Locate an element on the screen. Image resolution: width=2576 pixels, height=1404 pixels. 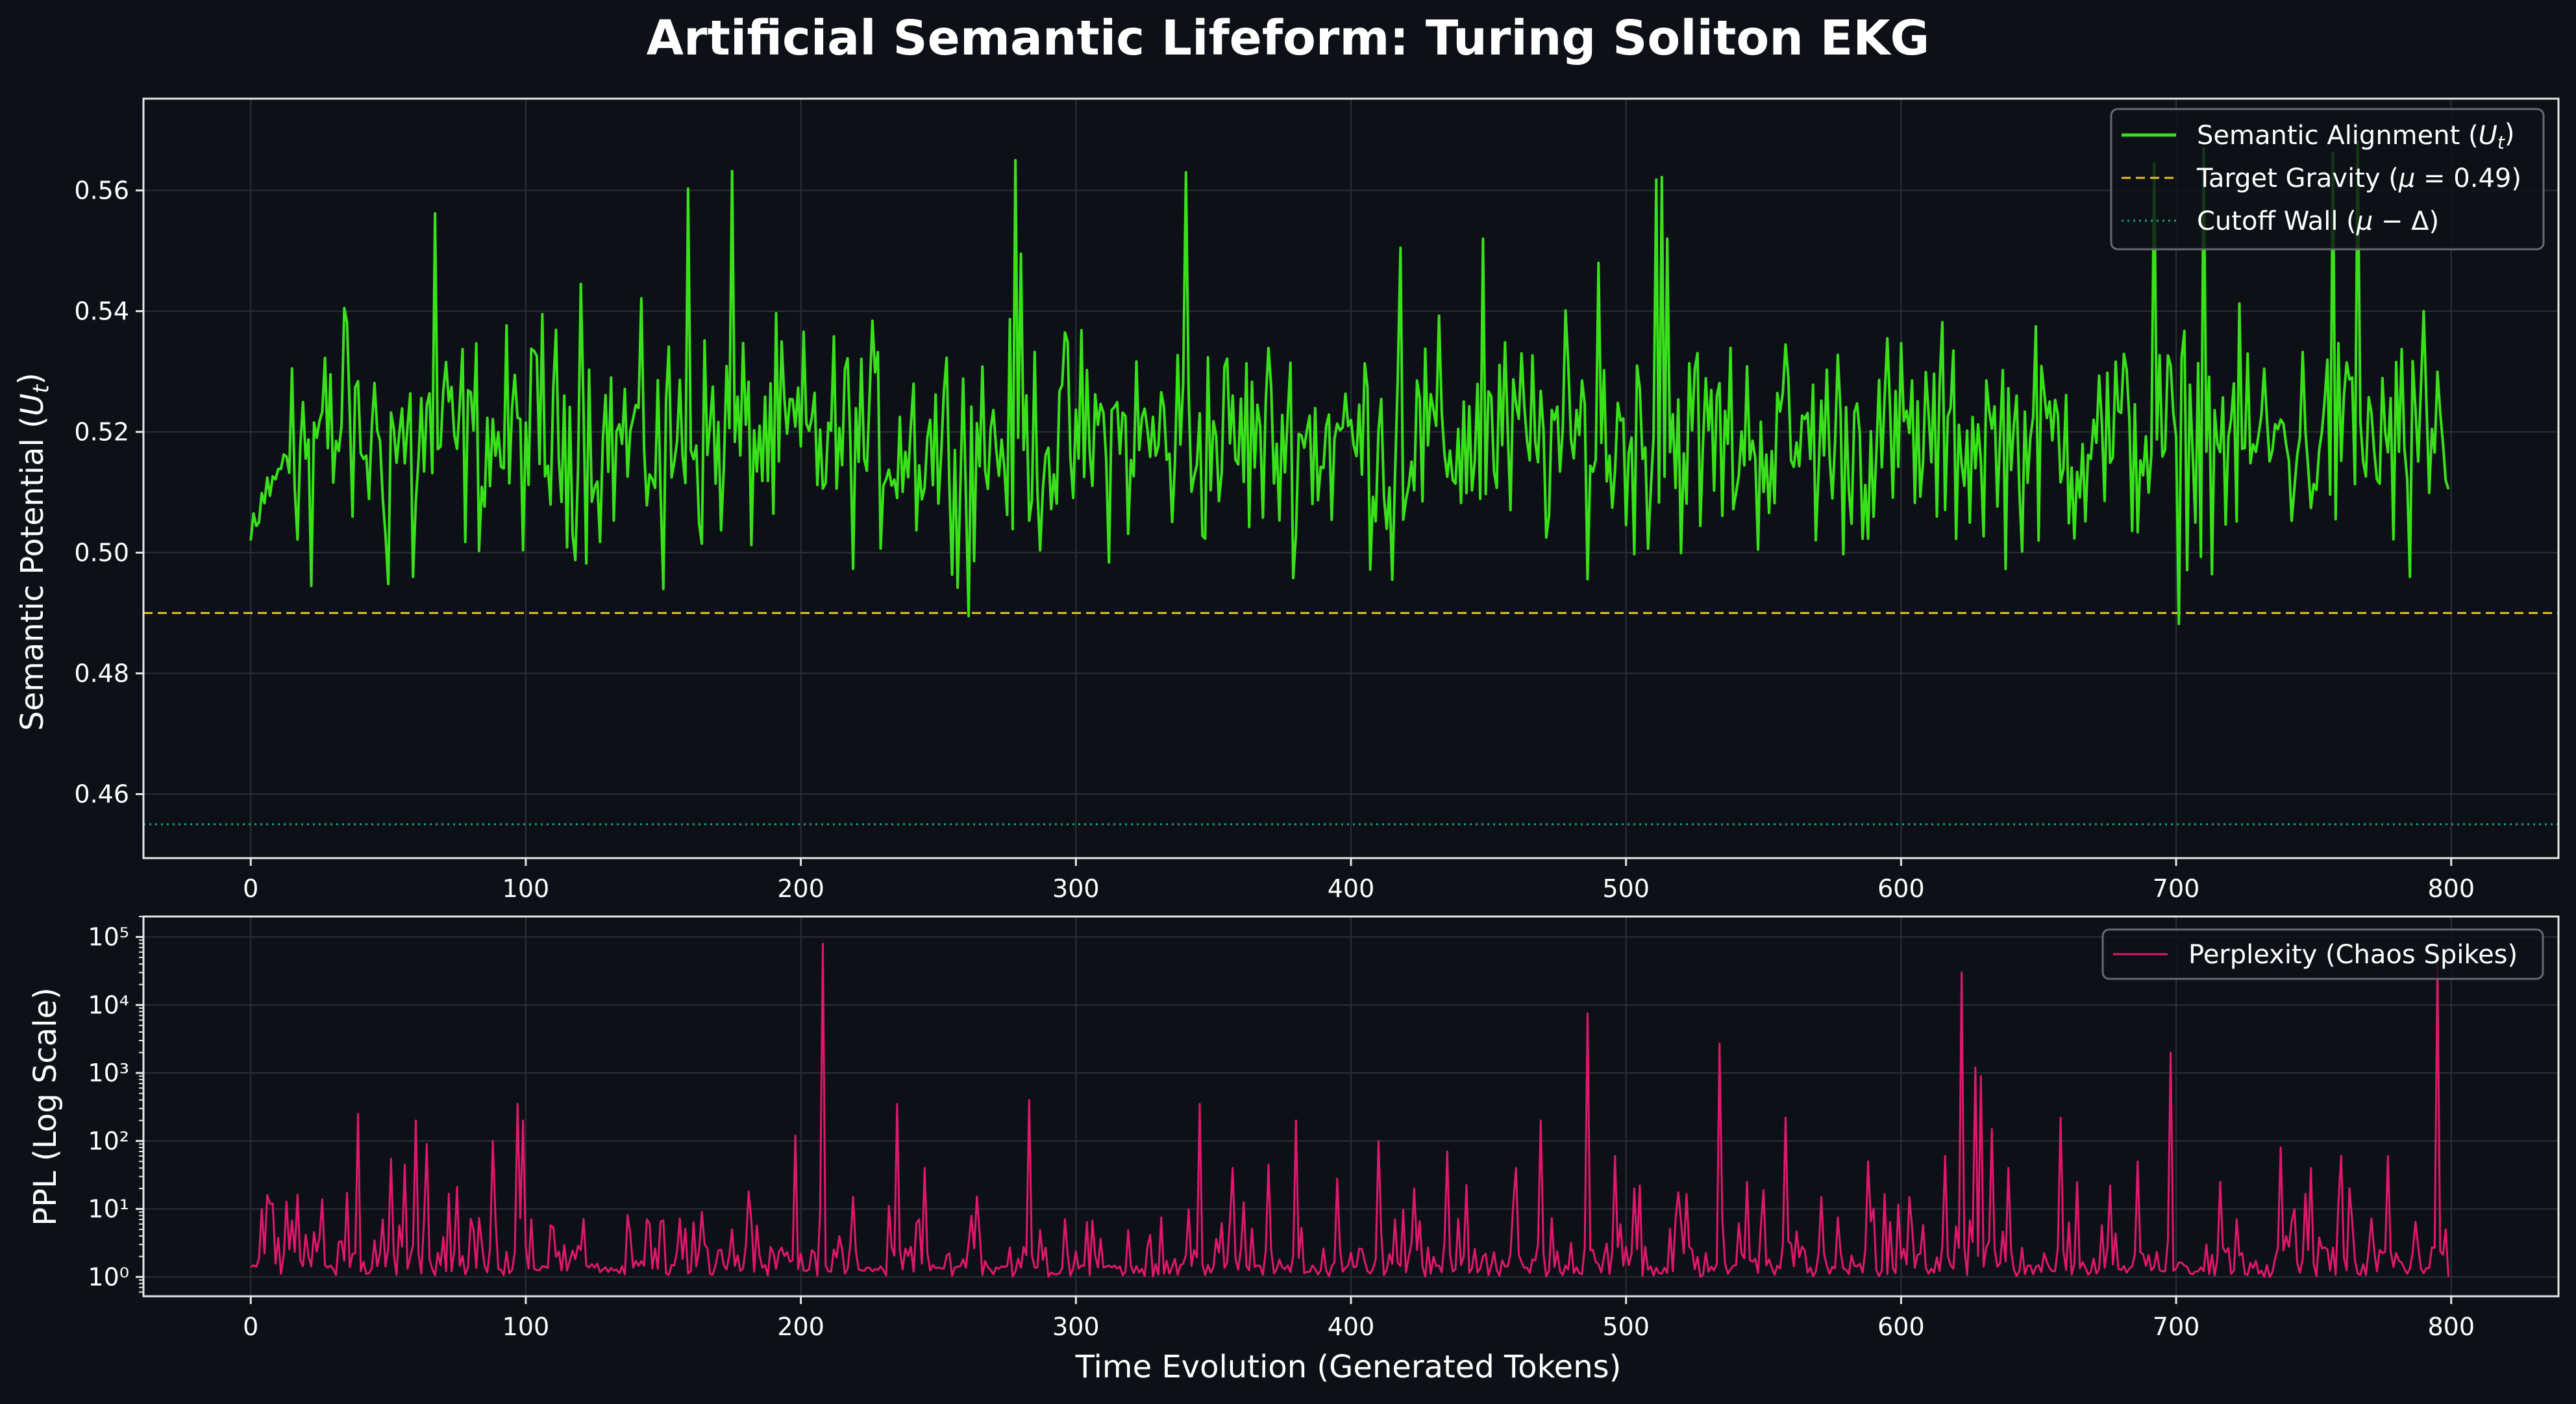
bottom-x-tick-label: 200 is located at coordinates (800, 1327).